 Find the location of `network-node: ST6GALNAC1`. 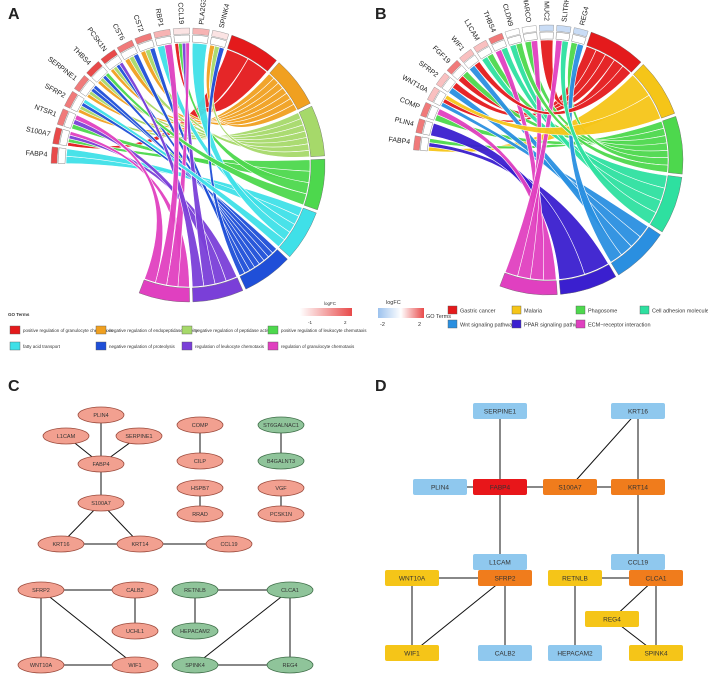

network-node: ST6GALNAC1 is located at coordinates (281, 425).